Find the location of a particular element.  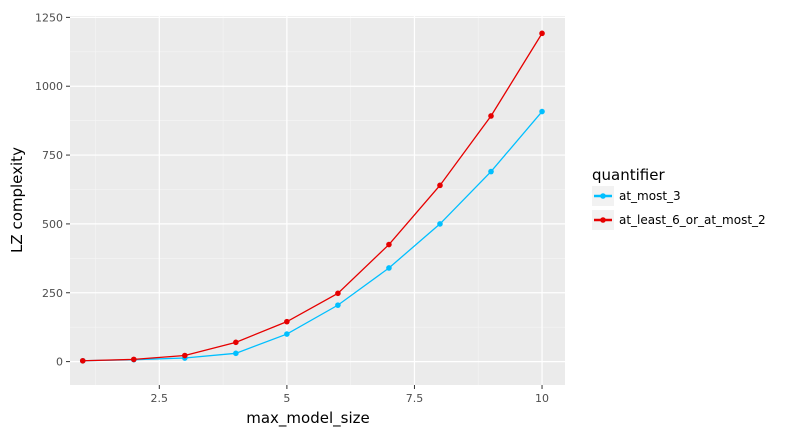

y-tick-label: 500 is located at coordinates (52, 224).